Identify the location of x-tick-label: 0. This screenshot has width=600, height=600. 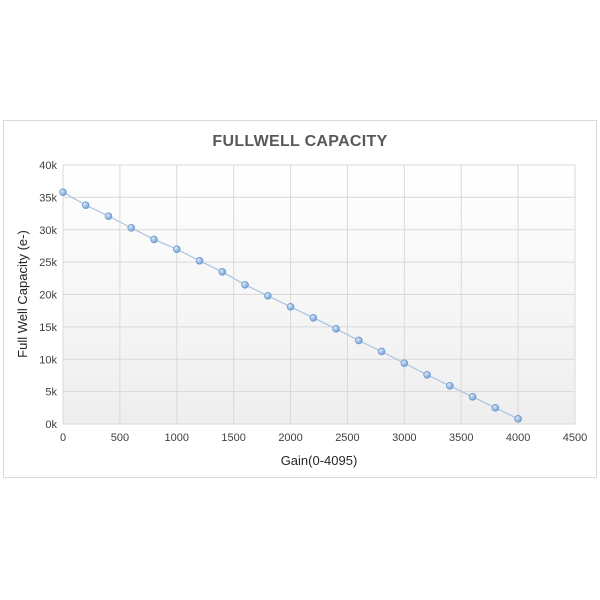
(63, 438).